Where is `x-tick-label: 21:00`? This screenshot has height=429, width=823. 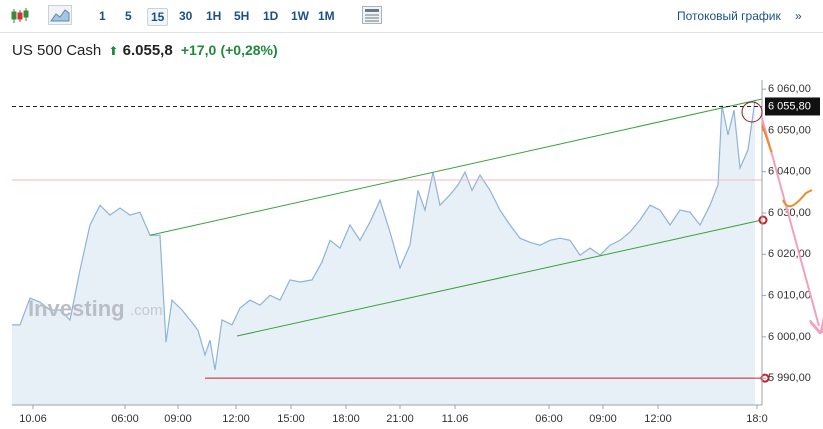 x-tick-label: 21:00 is located at coordinates (400, 419).